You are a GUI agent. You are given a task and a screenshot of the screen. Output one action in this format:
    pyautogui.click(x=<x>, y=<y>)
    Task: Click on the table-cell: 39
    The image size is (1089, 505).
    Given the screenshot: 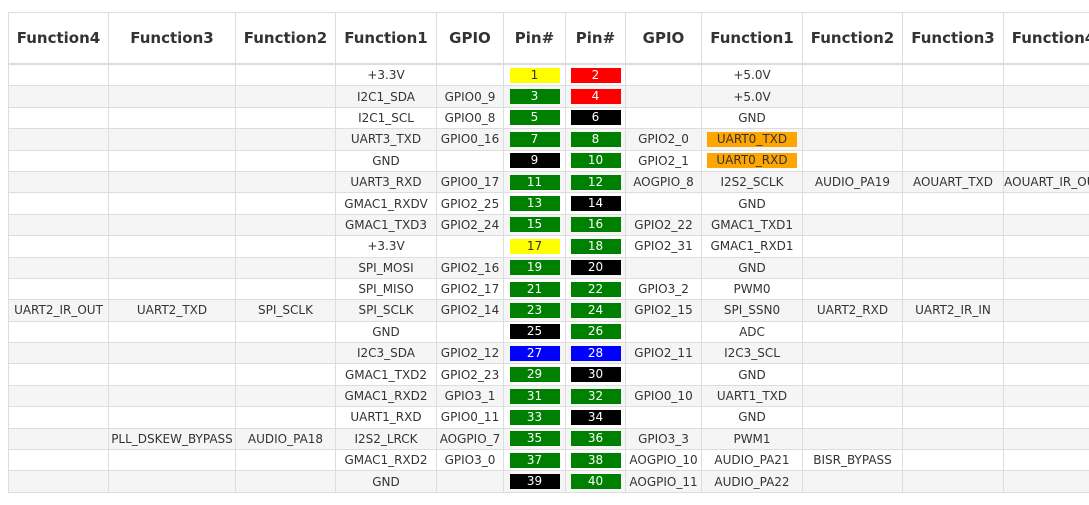 What is the action you would take?
    pyautogui.click(x=534, y=481)
    